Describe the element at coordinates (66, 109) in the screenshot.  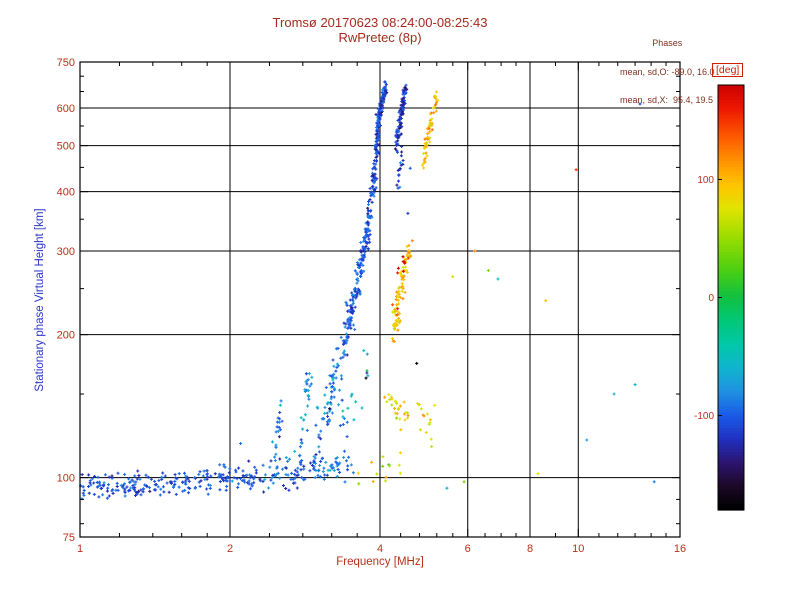
I see `y-tick-label: 600` at that location.